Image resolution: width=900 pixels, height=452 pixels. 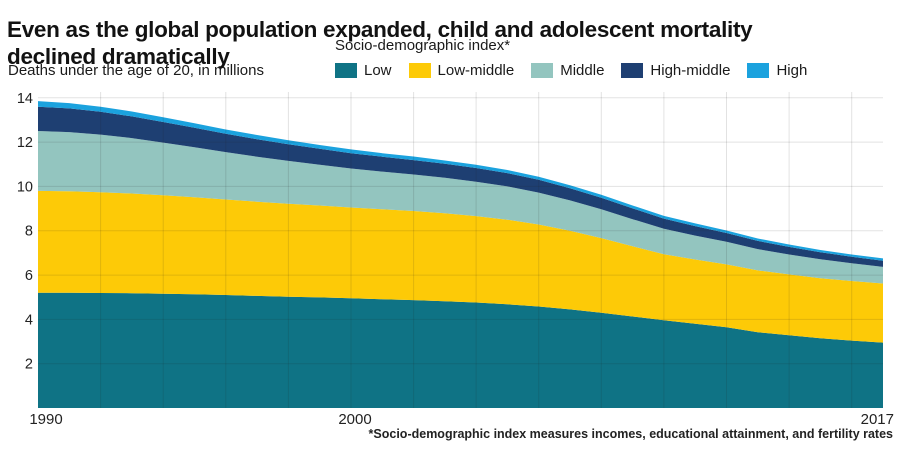 What do you see at coordinates (378, 70) in the screenshot?
I see `legend-label: Low` at bounding box center [378, 70].